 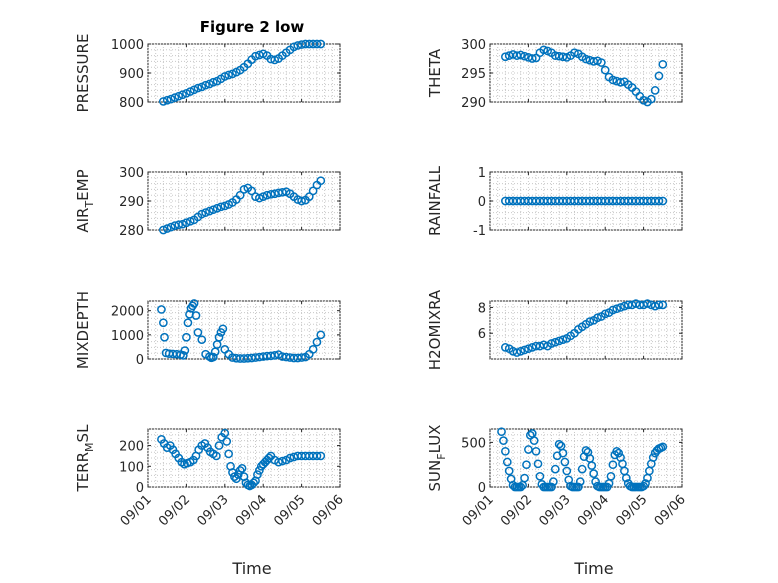 I want to click on figure-title: Figure 2 low, so click(x=252, y=27).